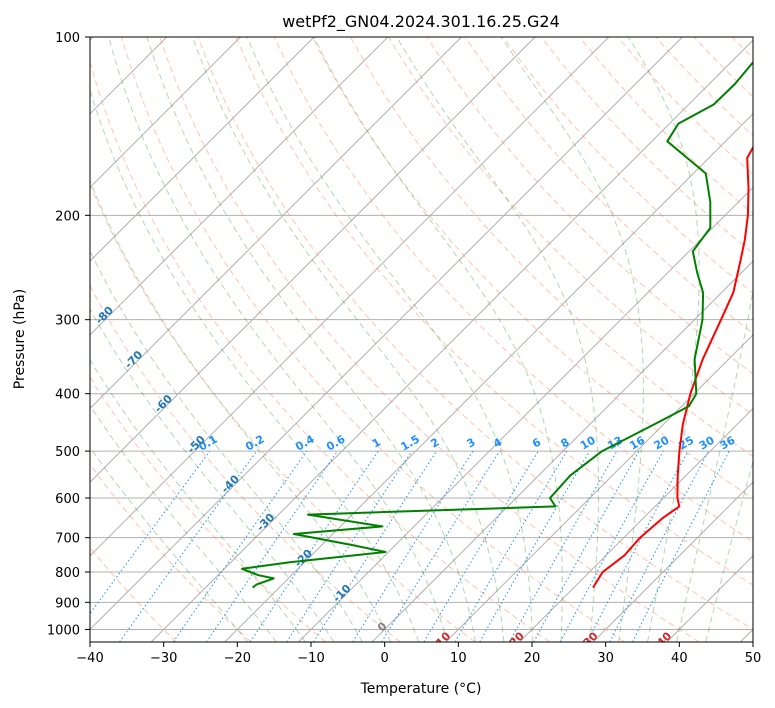 The width and height of the screenshot is (775, 708). What do you see at coordinates (517, 639) in the screenshot?
I see `isotherm-label: 20` at bounding box center [517, 639].